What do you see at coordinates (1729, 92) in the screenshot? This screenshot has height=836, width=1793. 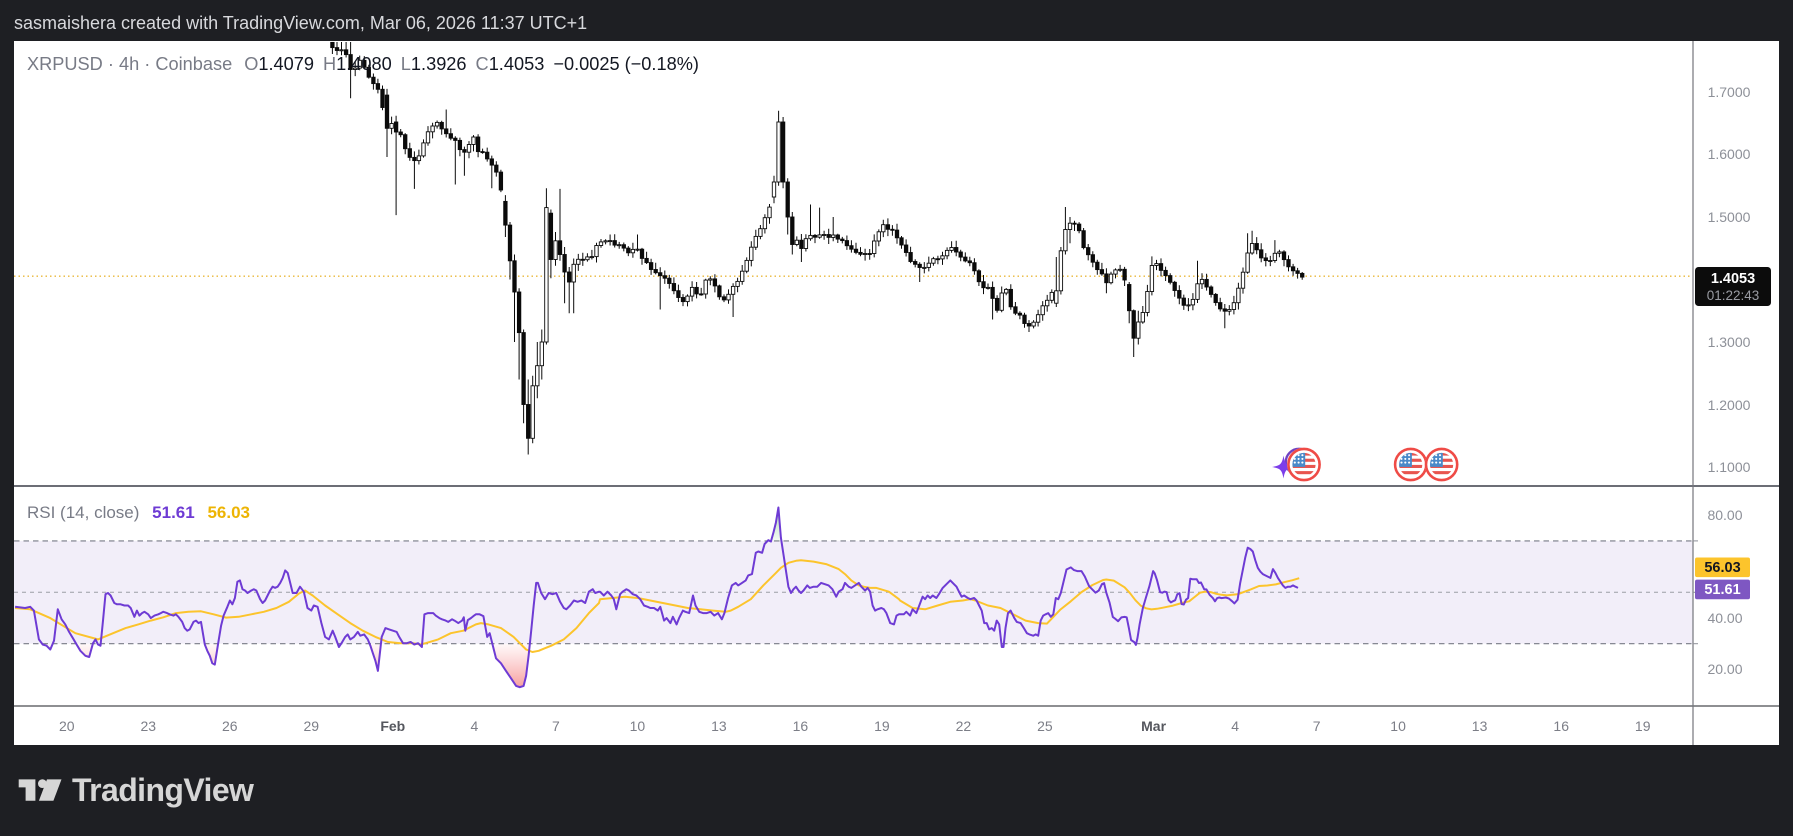 I see `svg-text: 1.7000` at bounding box center [1729, 92].